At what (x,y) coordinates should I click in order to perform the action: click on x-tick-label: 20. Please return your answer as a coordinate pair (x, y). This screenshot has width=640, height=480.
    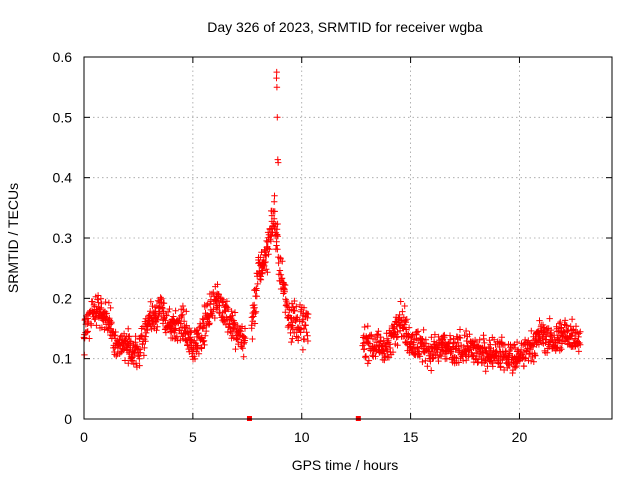
    Looking at the image, I should click on (520, 437).